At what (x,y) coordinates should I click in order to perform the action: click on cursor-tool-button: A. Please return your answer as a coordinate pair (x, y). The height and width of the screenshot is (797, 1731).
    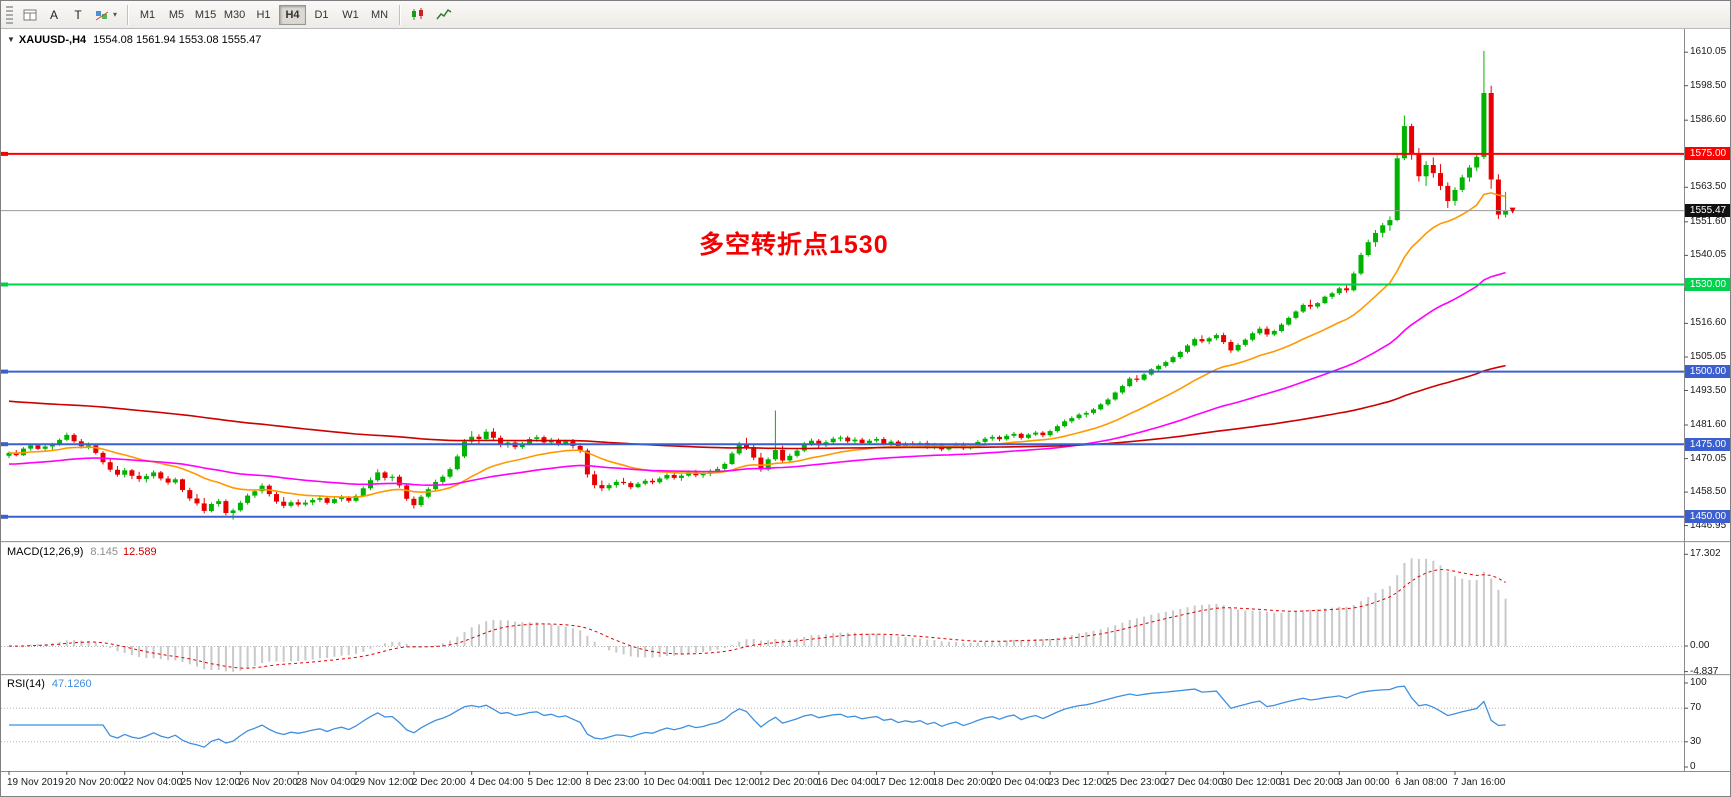
    Looking at the image, I should click on (54, 15).